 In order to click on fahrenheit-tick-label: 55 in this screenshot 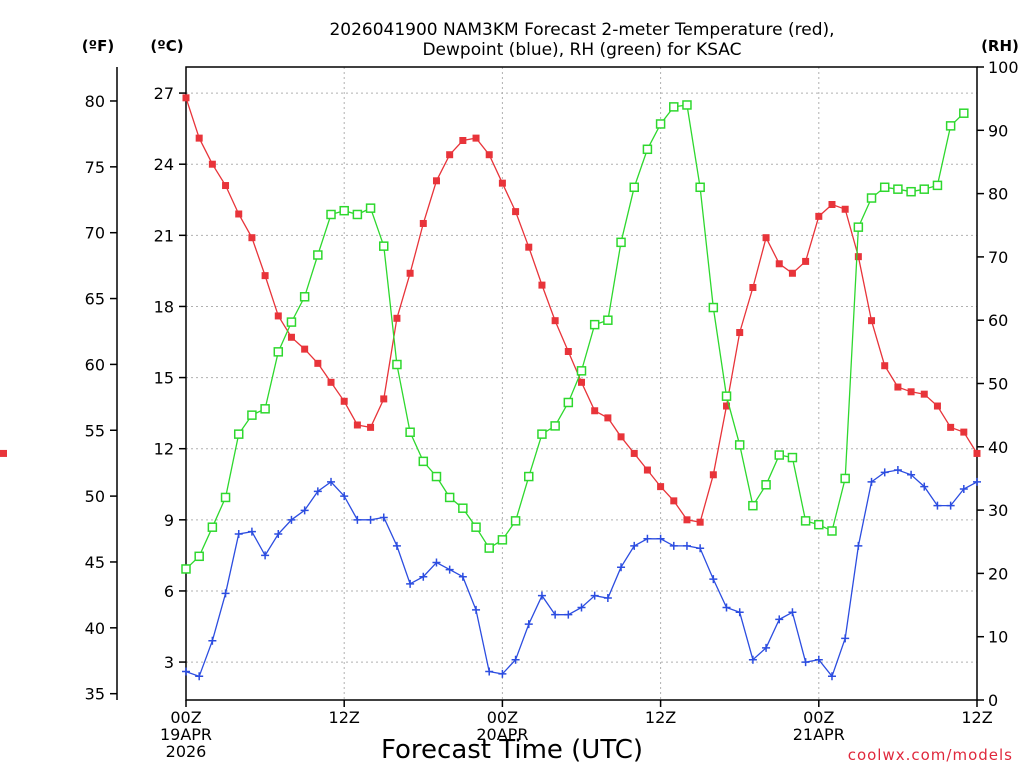, I will do `click(95, 430)`.